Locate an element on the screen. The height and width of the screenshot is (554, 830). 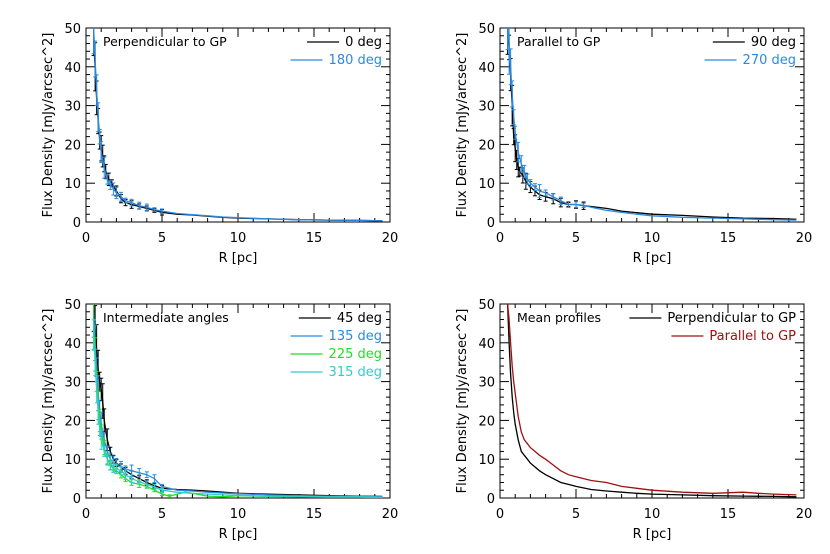
legend-label: 225 deg is located at coordinates (355, 354).